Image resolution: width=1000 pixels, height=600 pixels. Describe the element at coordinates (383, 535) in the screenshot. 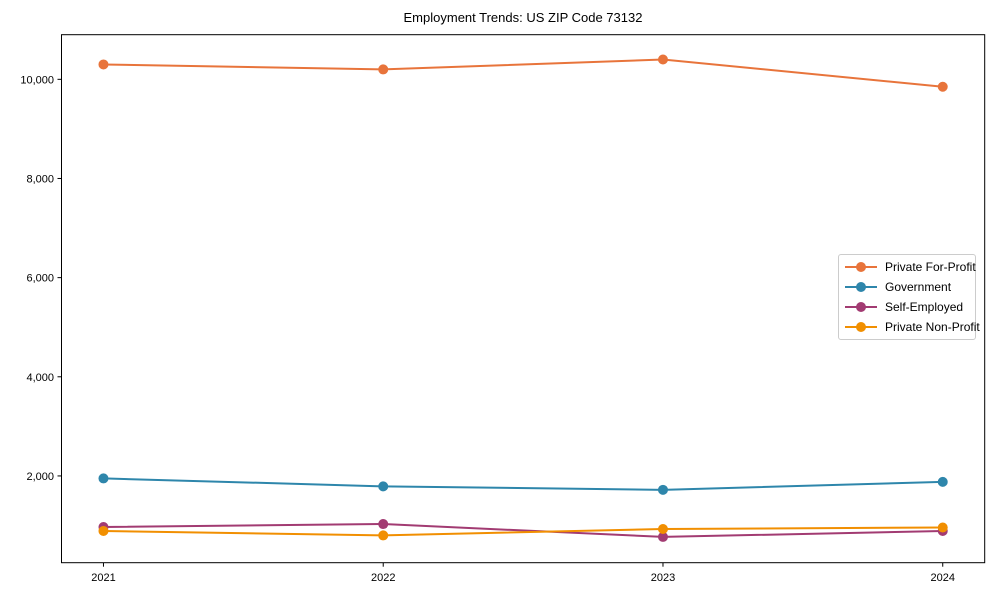

I see `data-point-private-non-profit-2022` at that location.